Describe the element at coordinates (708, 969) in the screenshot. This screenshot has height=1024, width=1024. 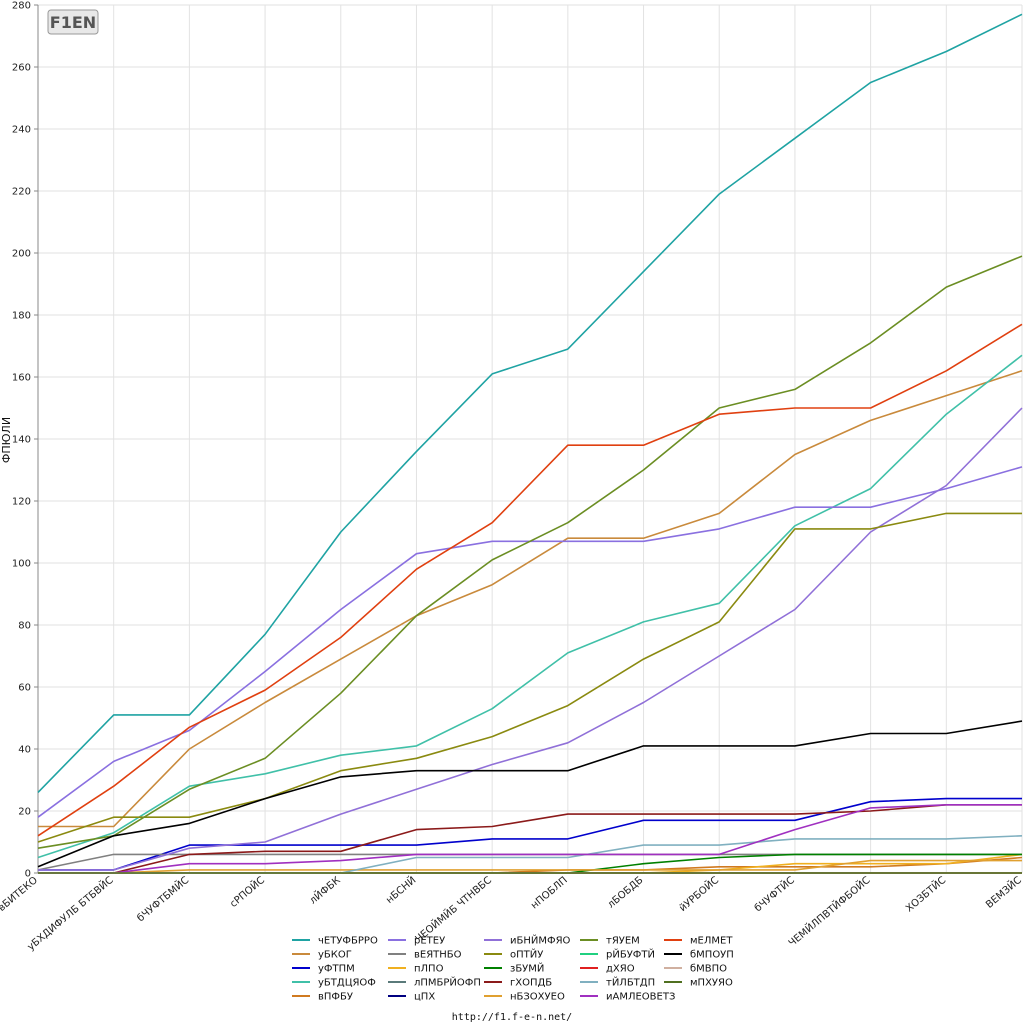
I see `legend-label: бМВПО` at that location.